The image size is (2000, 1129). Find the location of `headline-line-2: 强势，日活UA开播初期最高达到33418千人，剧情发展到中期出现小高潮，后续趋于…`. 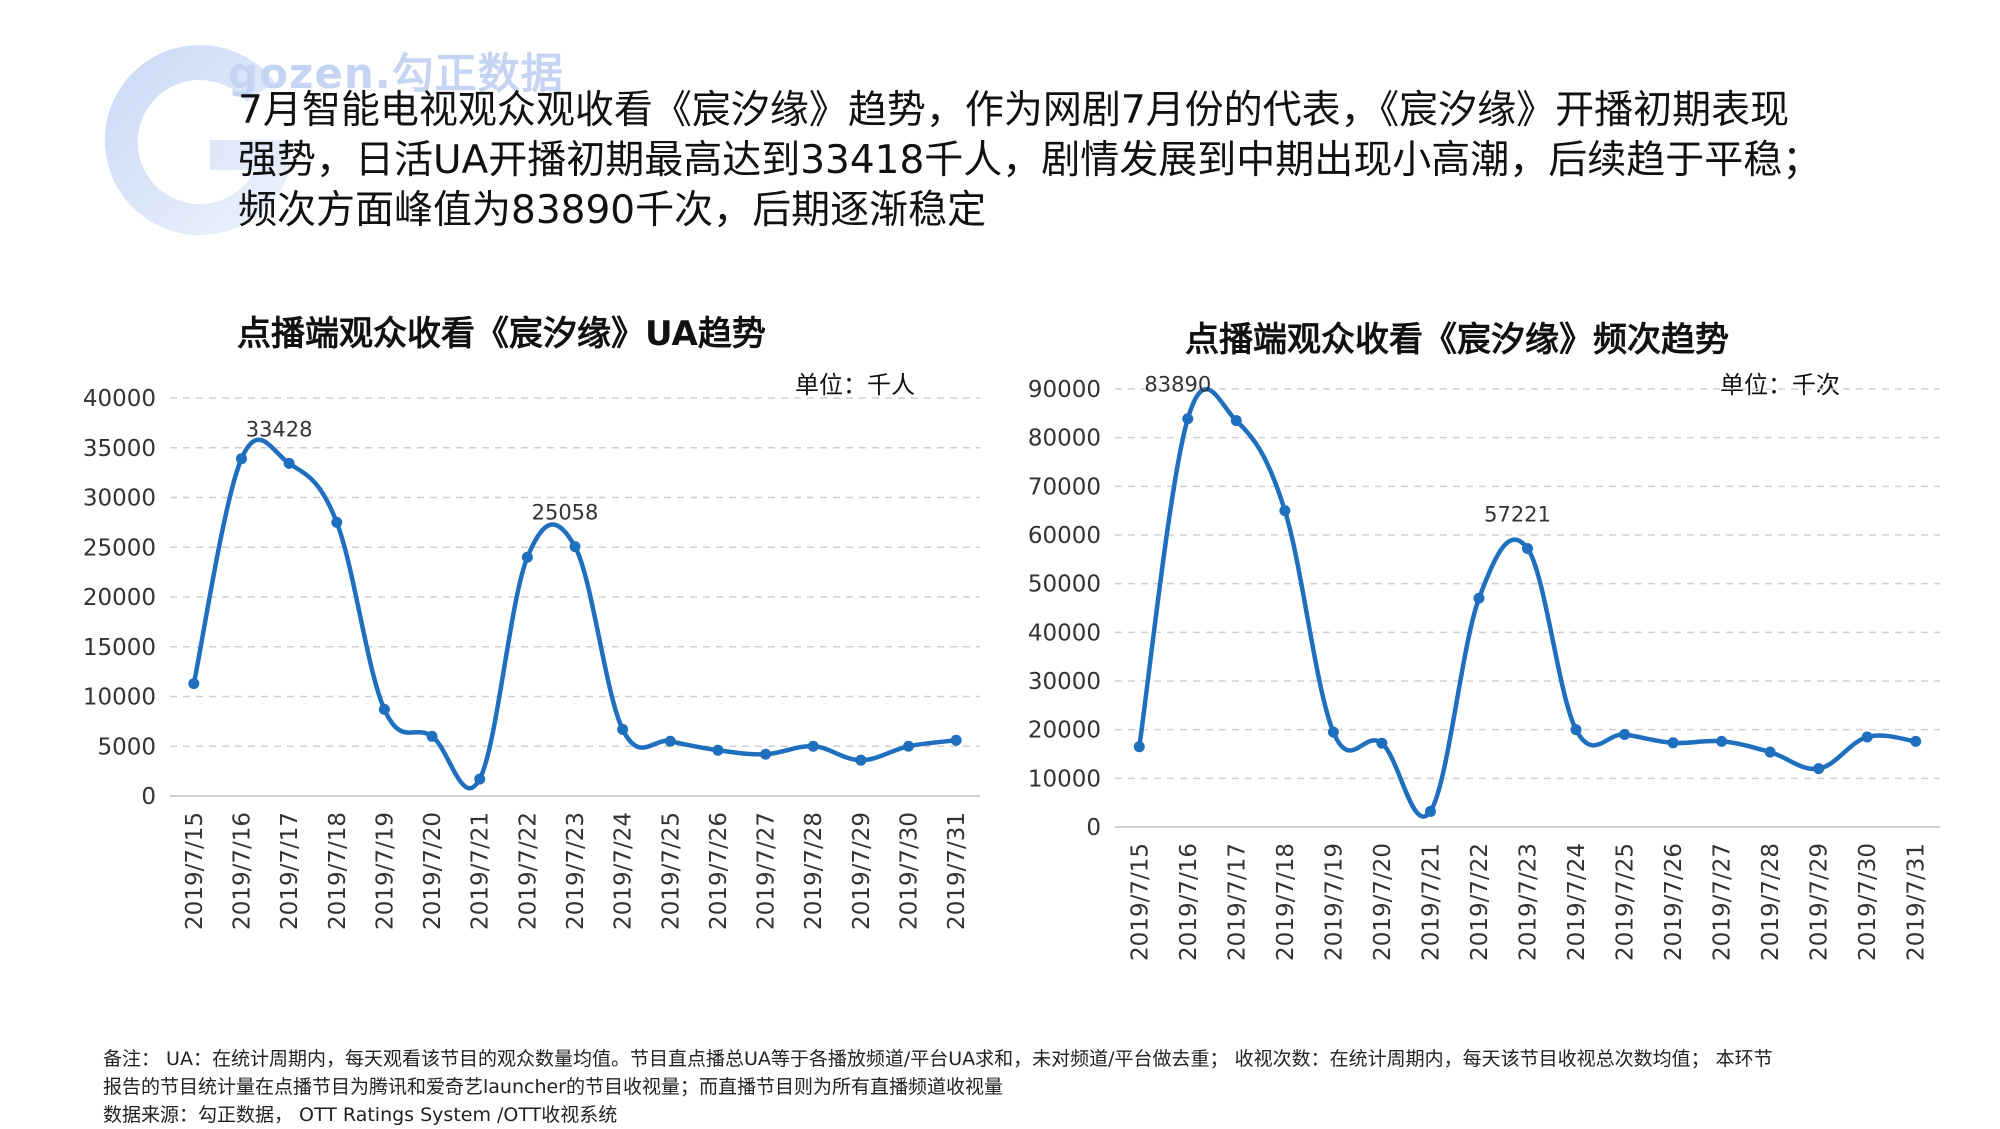

headline-line-2: 强势，日活UA开播初期最高达到33418千人，剧情发展到中期出现小高潮，后续趋于… is located at coordinates (1030, 160).